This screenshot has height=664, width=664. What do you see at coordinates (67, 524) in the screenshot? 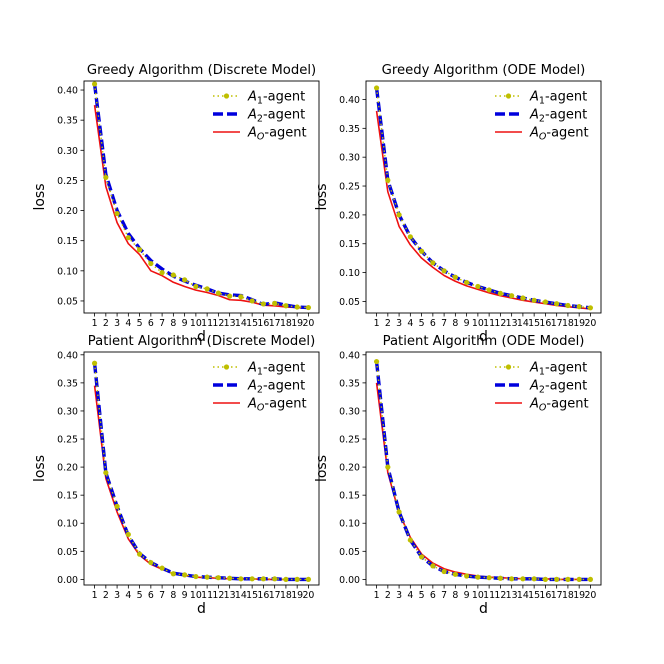
I see `y-tick-label: 0.10` at bounding box center [67, 524].